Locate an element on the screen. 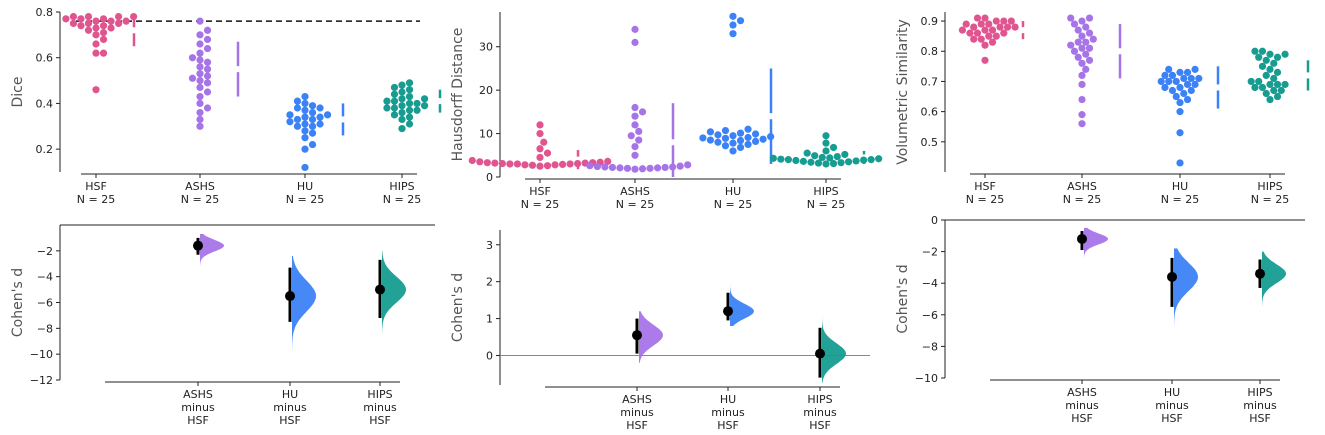 The height and width of the screenshot is (435, 1325). y-tick-label: 30 is located at coordinates (486, 47).